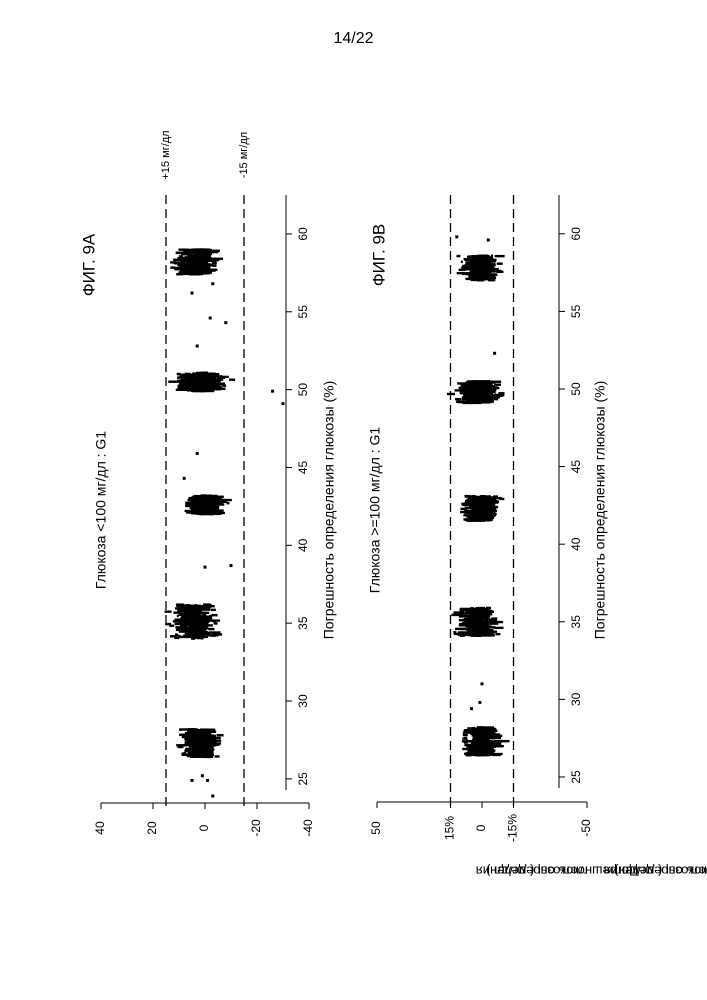 The height and width of the screenshot is (1000, 707). I want to click on data-points, so click(478, 495).